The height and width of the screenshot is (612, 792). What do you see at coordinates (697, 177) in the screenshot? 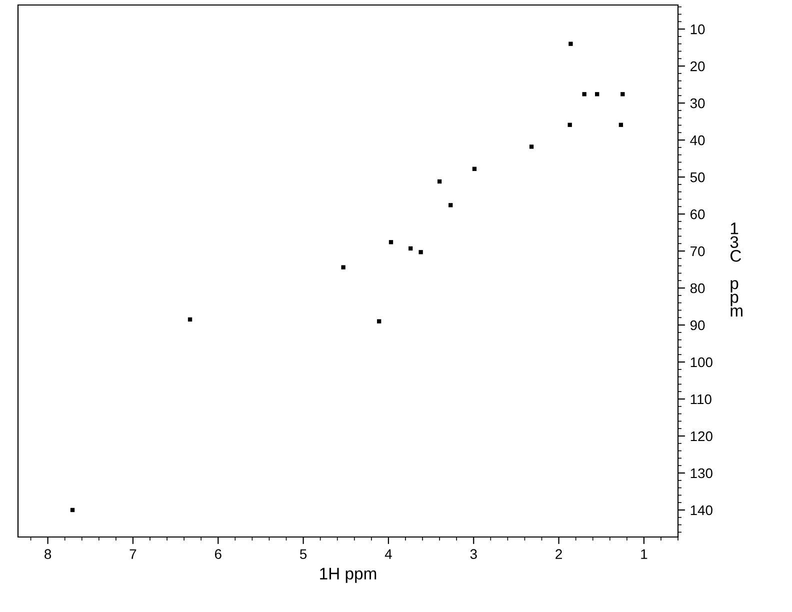
I see `y-tick-label: 50` at bounding box center [697, 177].